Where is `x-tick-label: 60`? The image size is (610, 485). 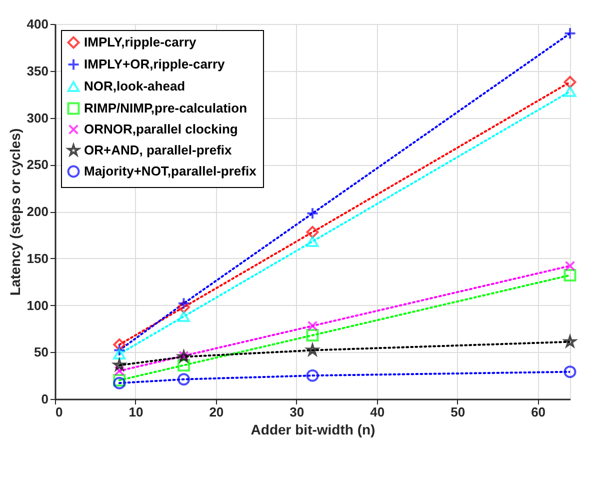 x-tick-label: 60 is located at coordinates (538, 412).